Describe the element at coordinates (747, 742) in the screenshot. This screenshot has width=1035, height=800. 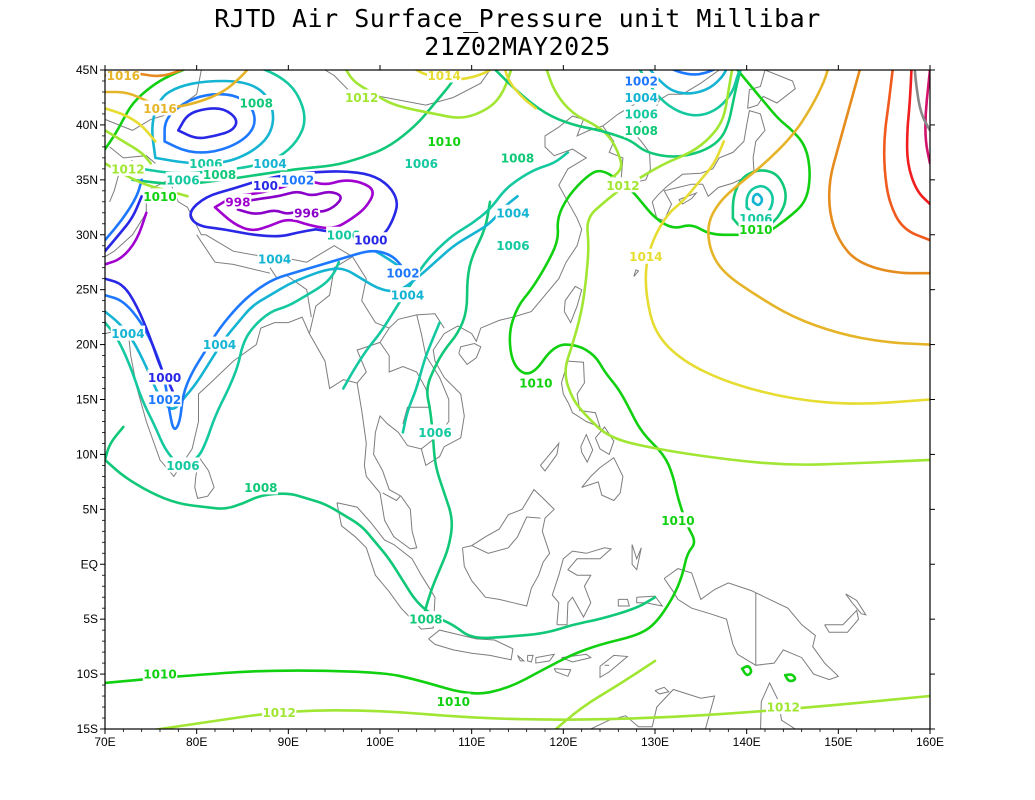
I see `lon-tick-label: 140E` at that location.